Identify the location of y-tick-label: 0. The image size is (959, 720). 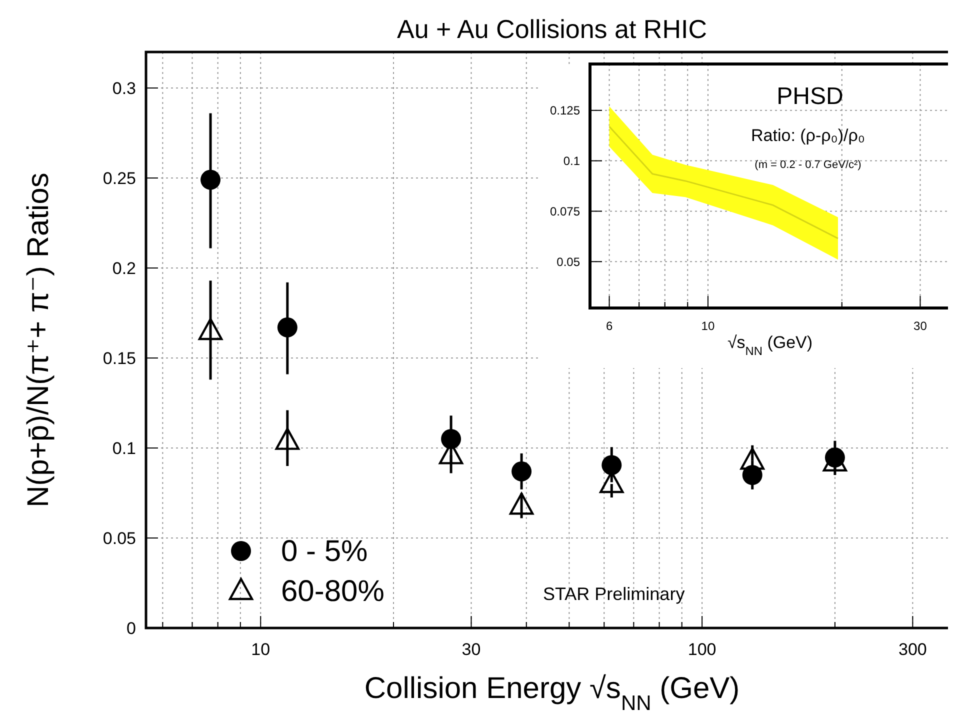
(131, 628).